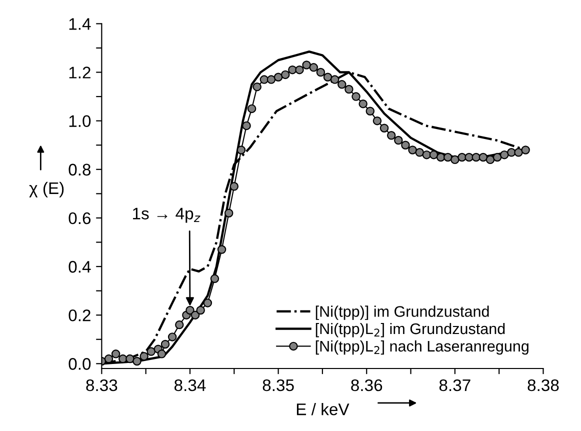  What do you see at coordinates (79, 170) in the screenshot?
I see `y-tick-label: 0.8` at bounding box center [79, 170].